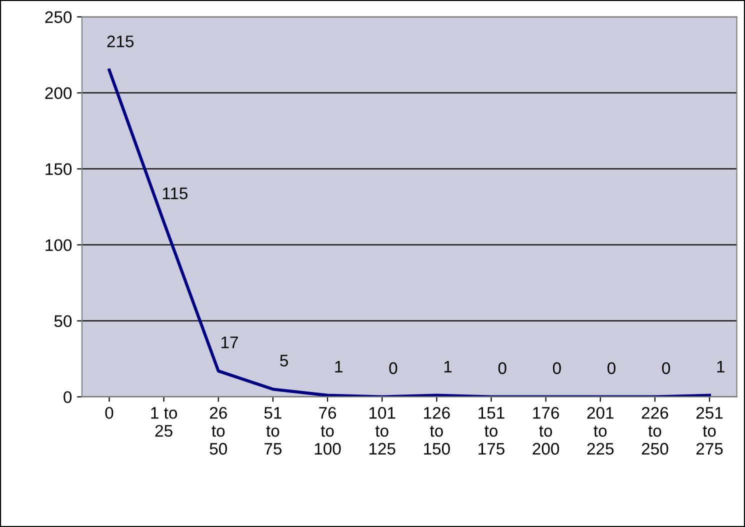  I want to click on x-tick-label: 51 to 75, so click(273, 431).